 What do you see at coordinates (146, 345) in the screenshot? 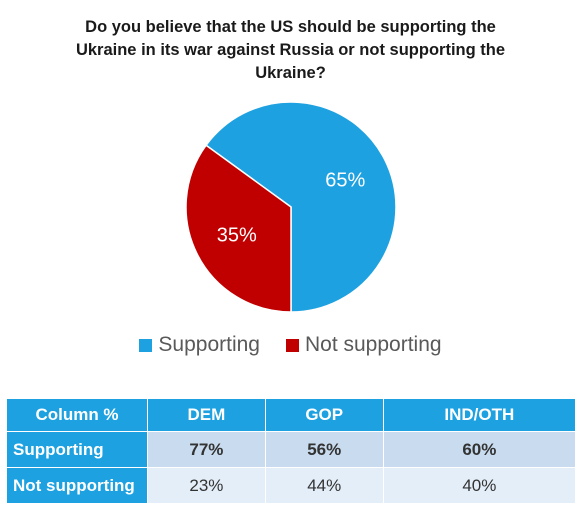
I see `legend-swatch-supporting` at bounding box center [146, 345].